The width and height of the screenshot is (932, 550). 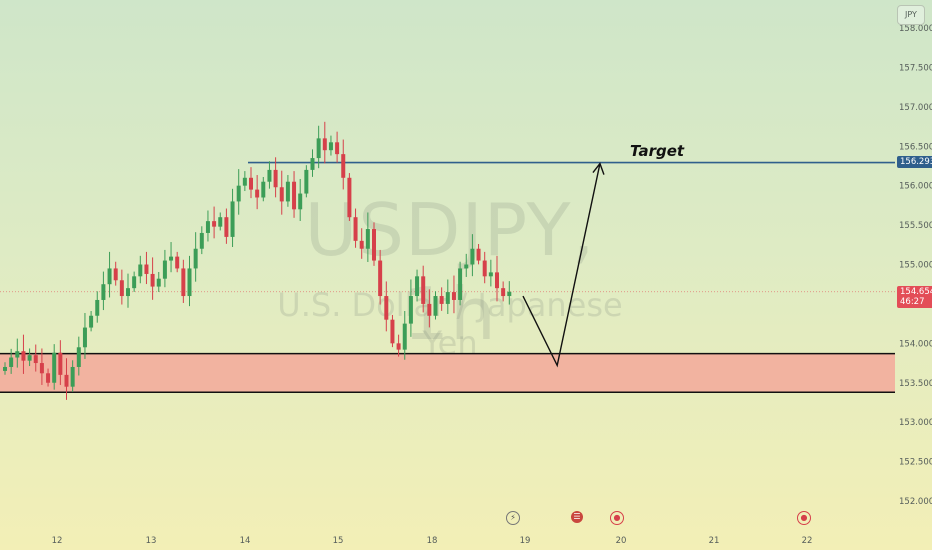 I want to click on y-tick-label: 156.000, so click(x=915, y=187).